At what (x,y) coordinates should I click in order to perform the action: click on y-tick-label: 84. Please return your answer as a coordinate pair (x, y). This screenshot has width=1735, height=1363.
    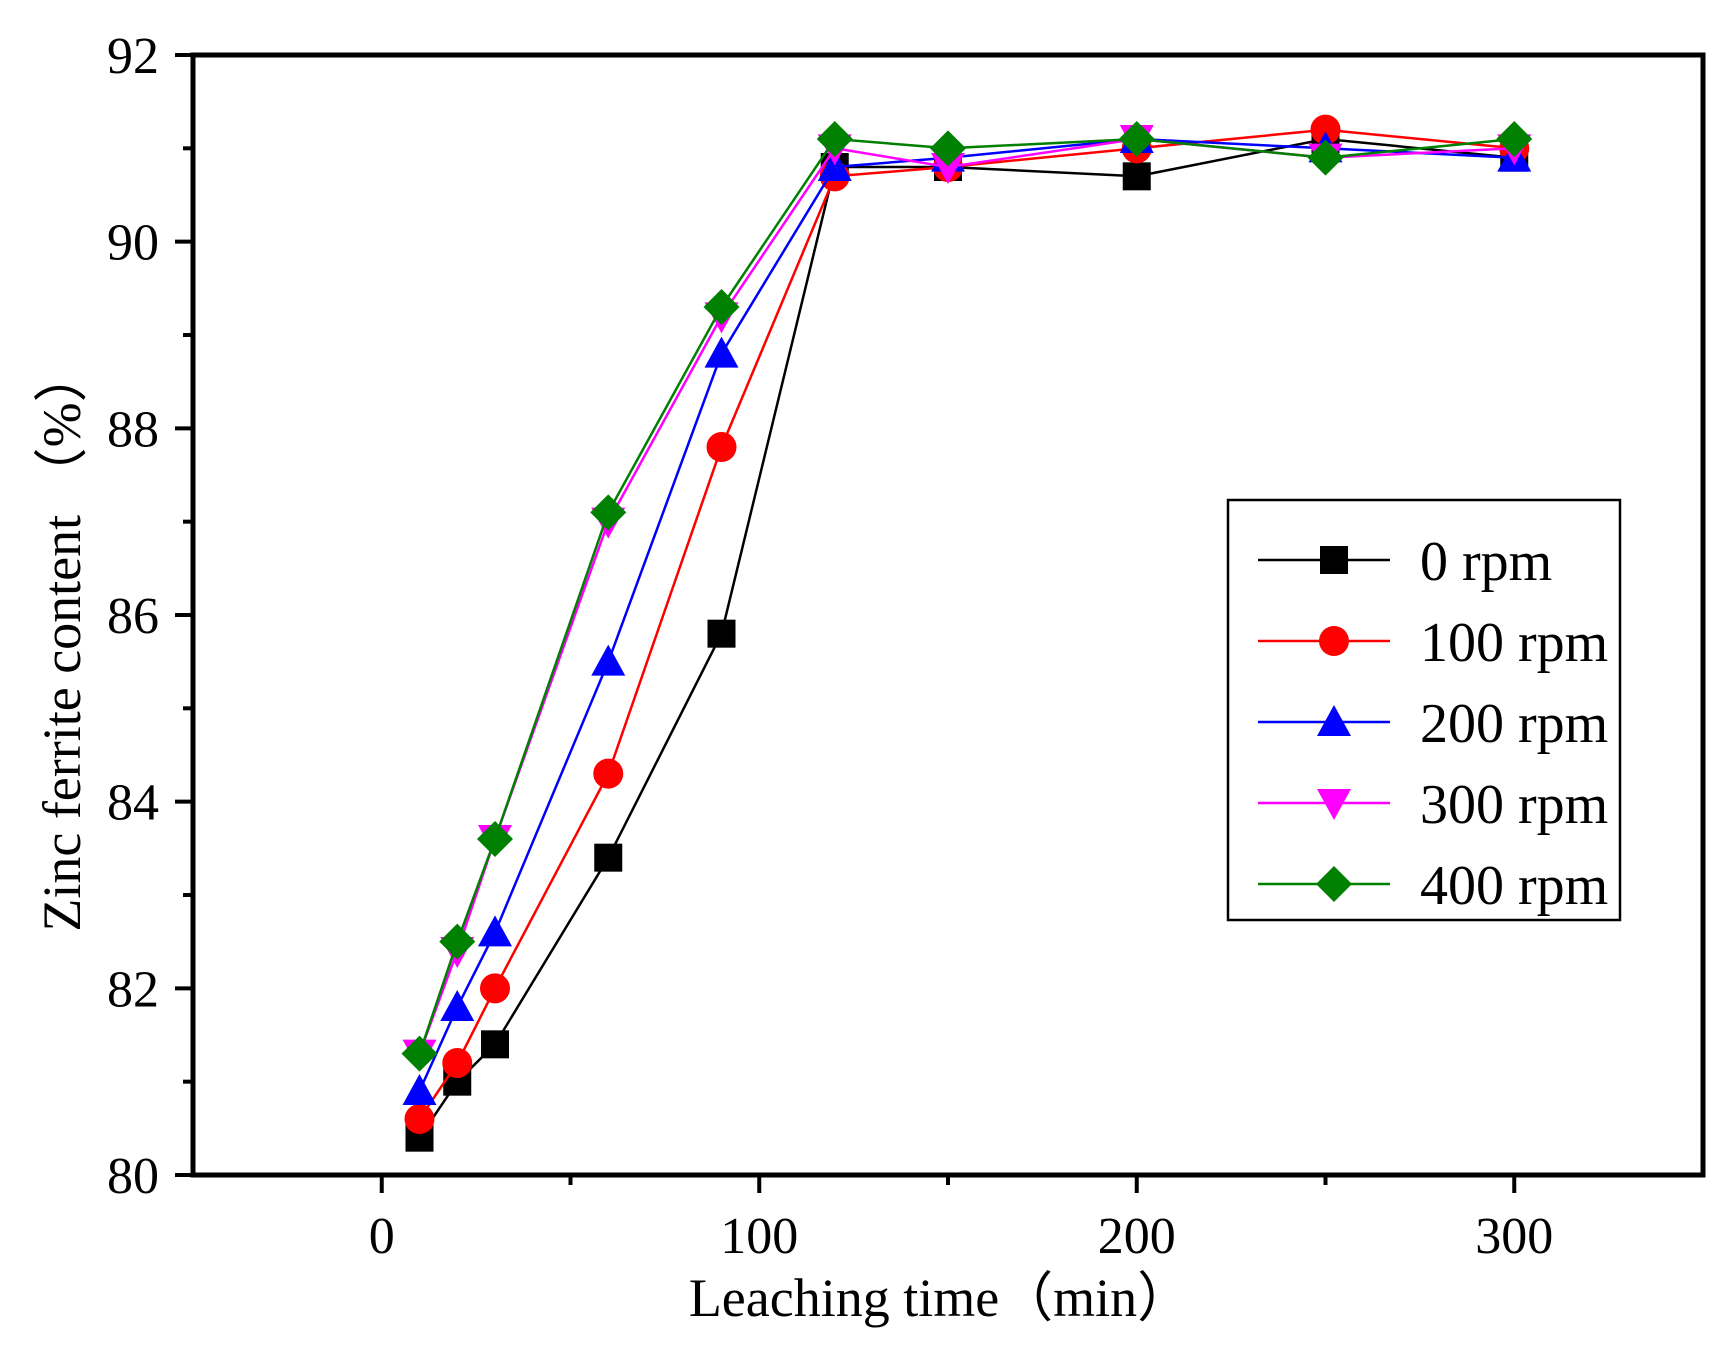
    Looking at the image, I should click on (133, 803).